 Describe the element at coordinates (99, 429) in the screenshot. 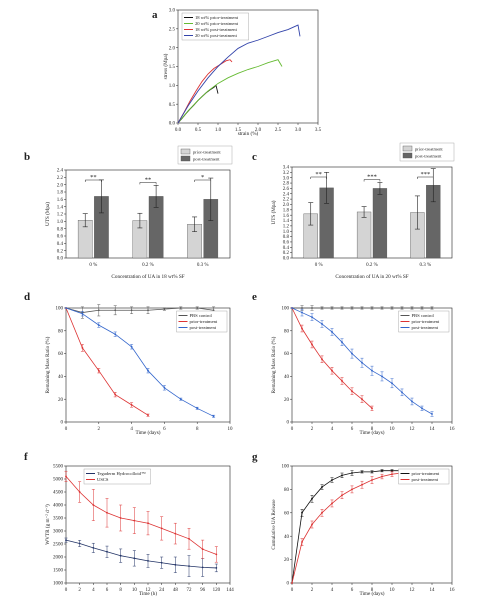

I see `x-tick-label: 2` at that location.